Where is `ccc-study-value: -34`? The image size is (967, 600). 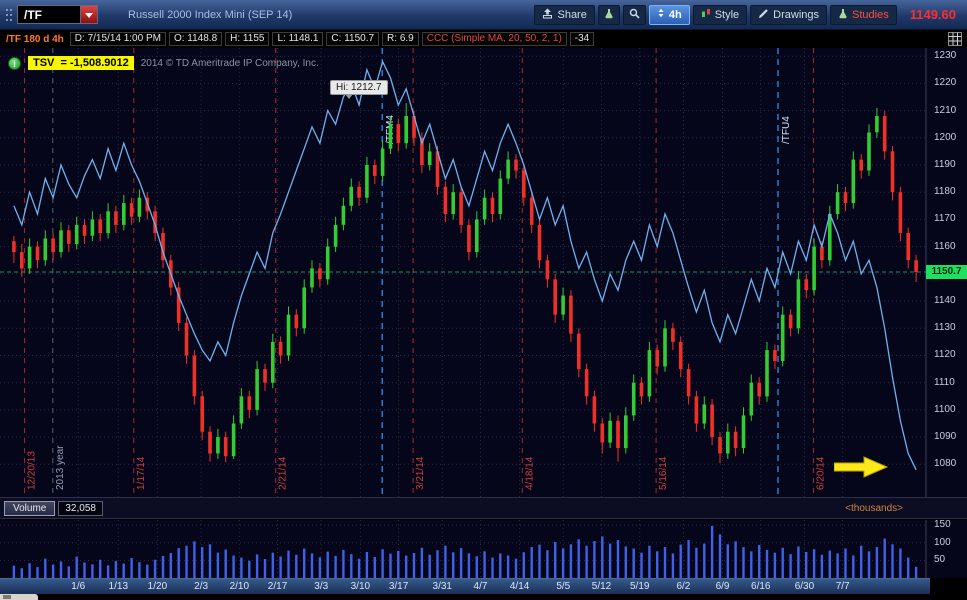 ccc-study-value: -34 is located at coordinates (582, 39).